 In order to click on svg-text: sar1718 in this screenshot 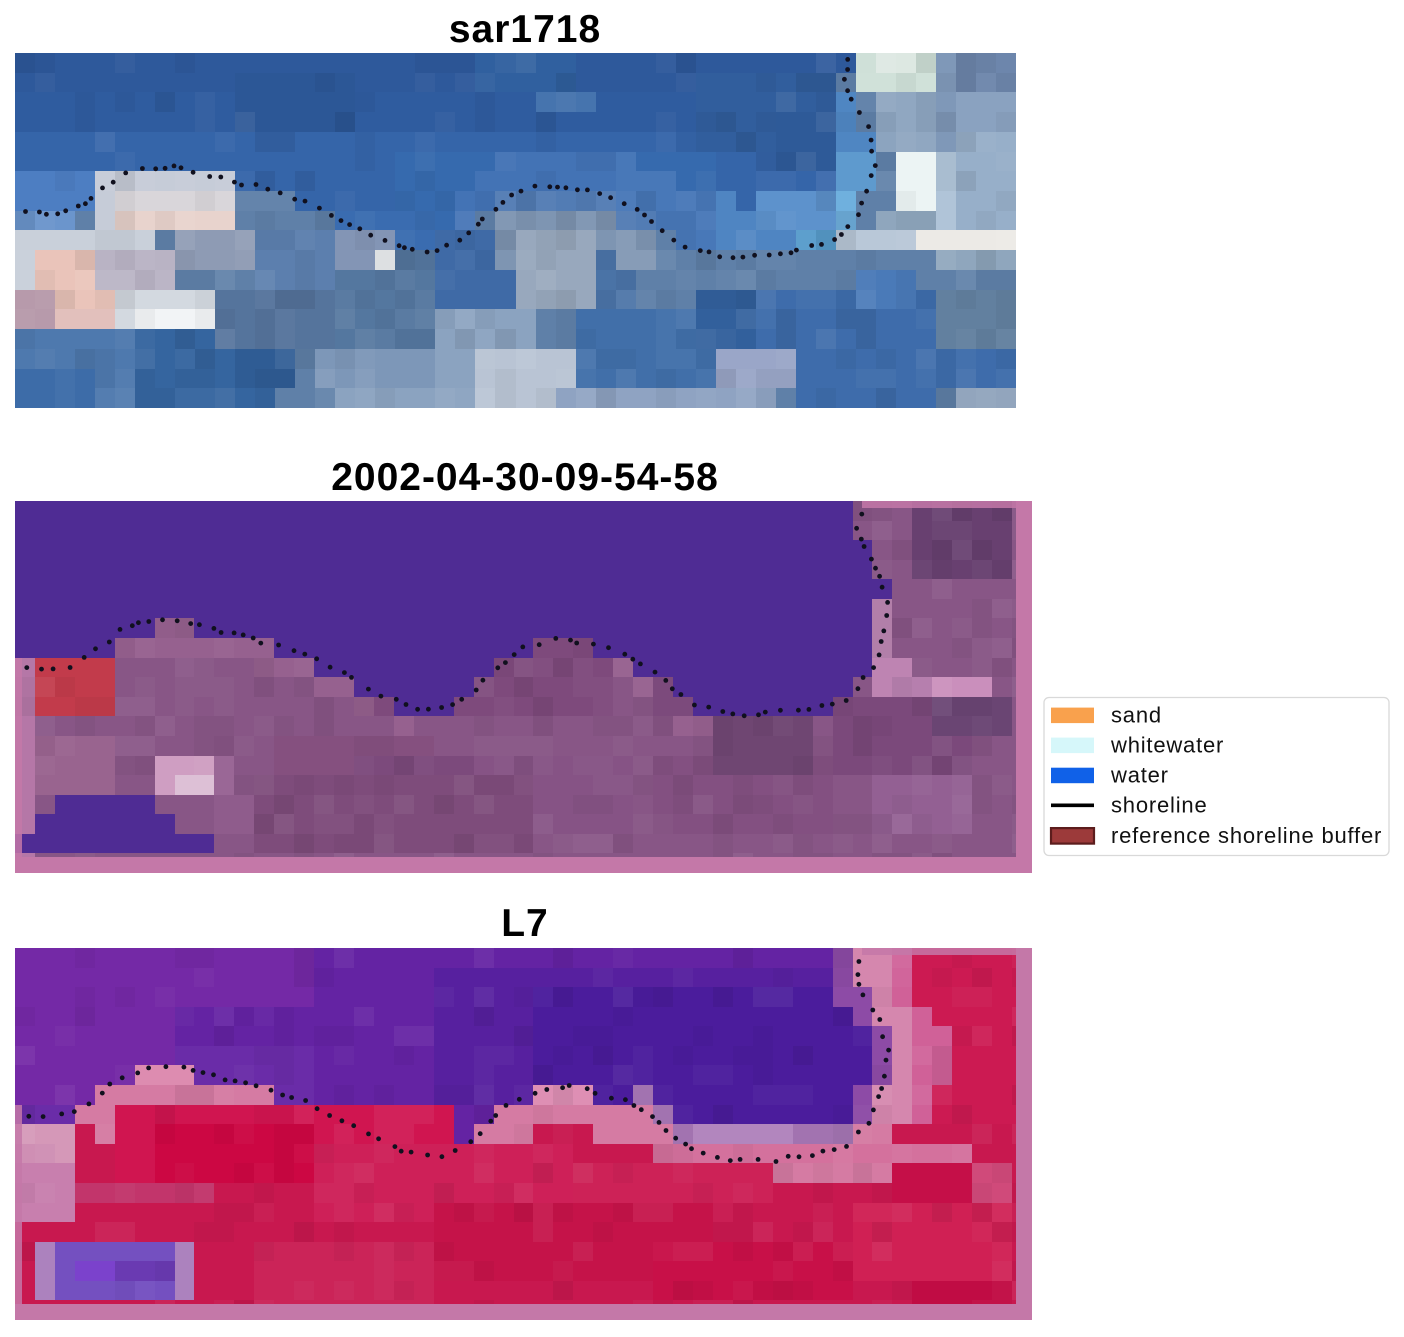, I will do `click(525, 29)`.